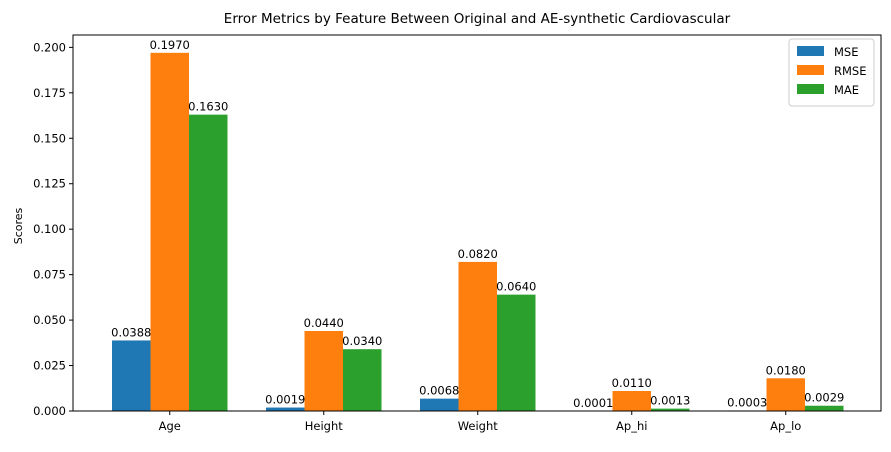 Image resolution: width=891 pixels, height=452 pixels. I want to click on legend: MSE RMSE MAE, so click(831, 72).